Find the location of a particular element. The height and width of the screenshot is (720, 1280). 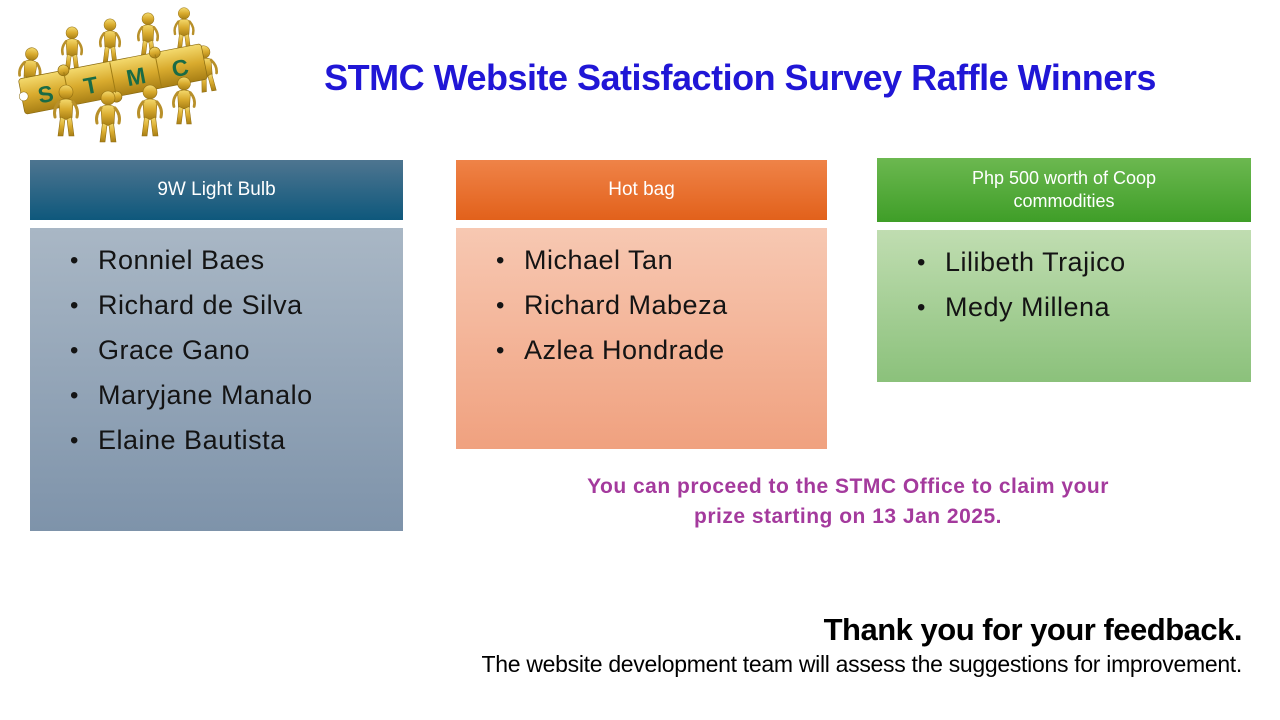

winner-item: Maryjane Manalo is located at coordinates (229, 395).